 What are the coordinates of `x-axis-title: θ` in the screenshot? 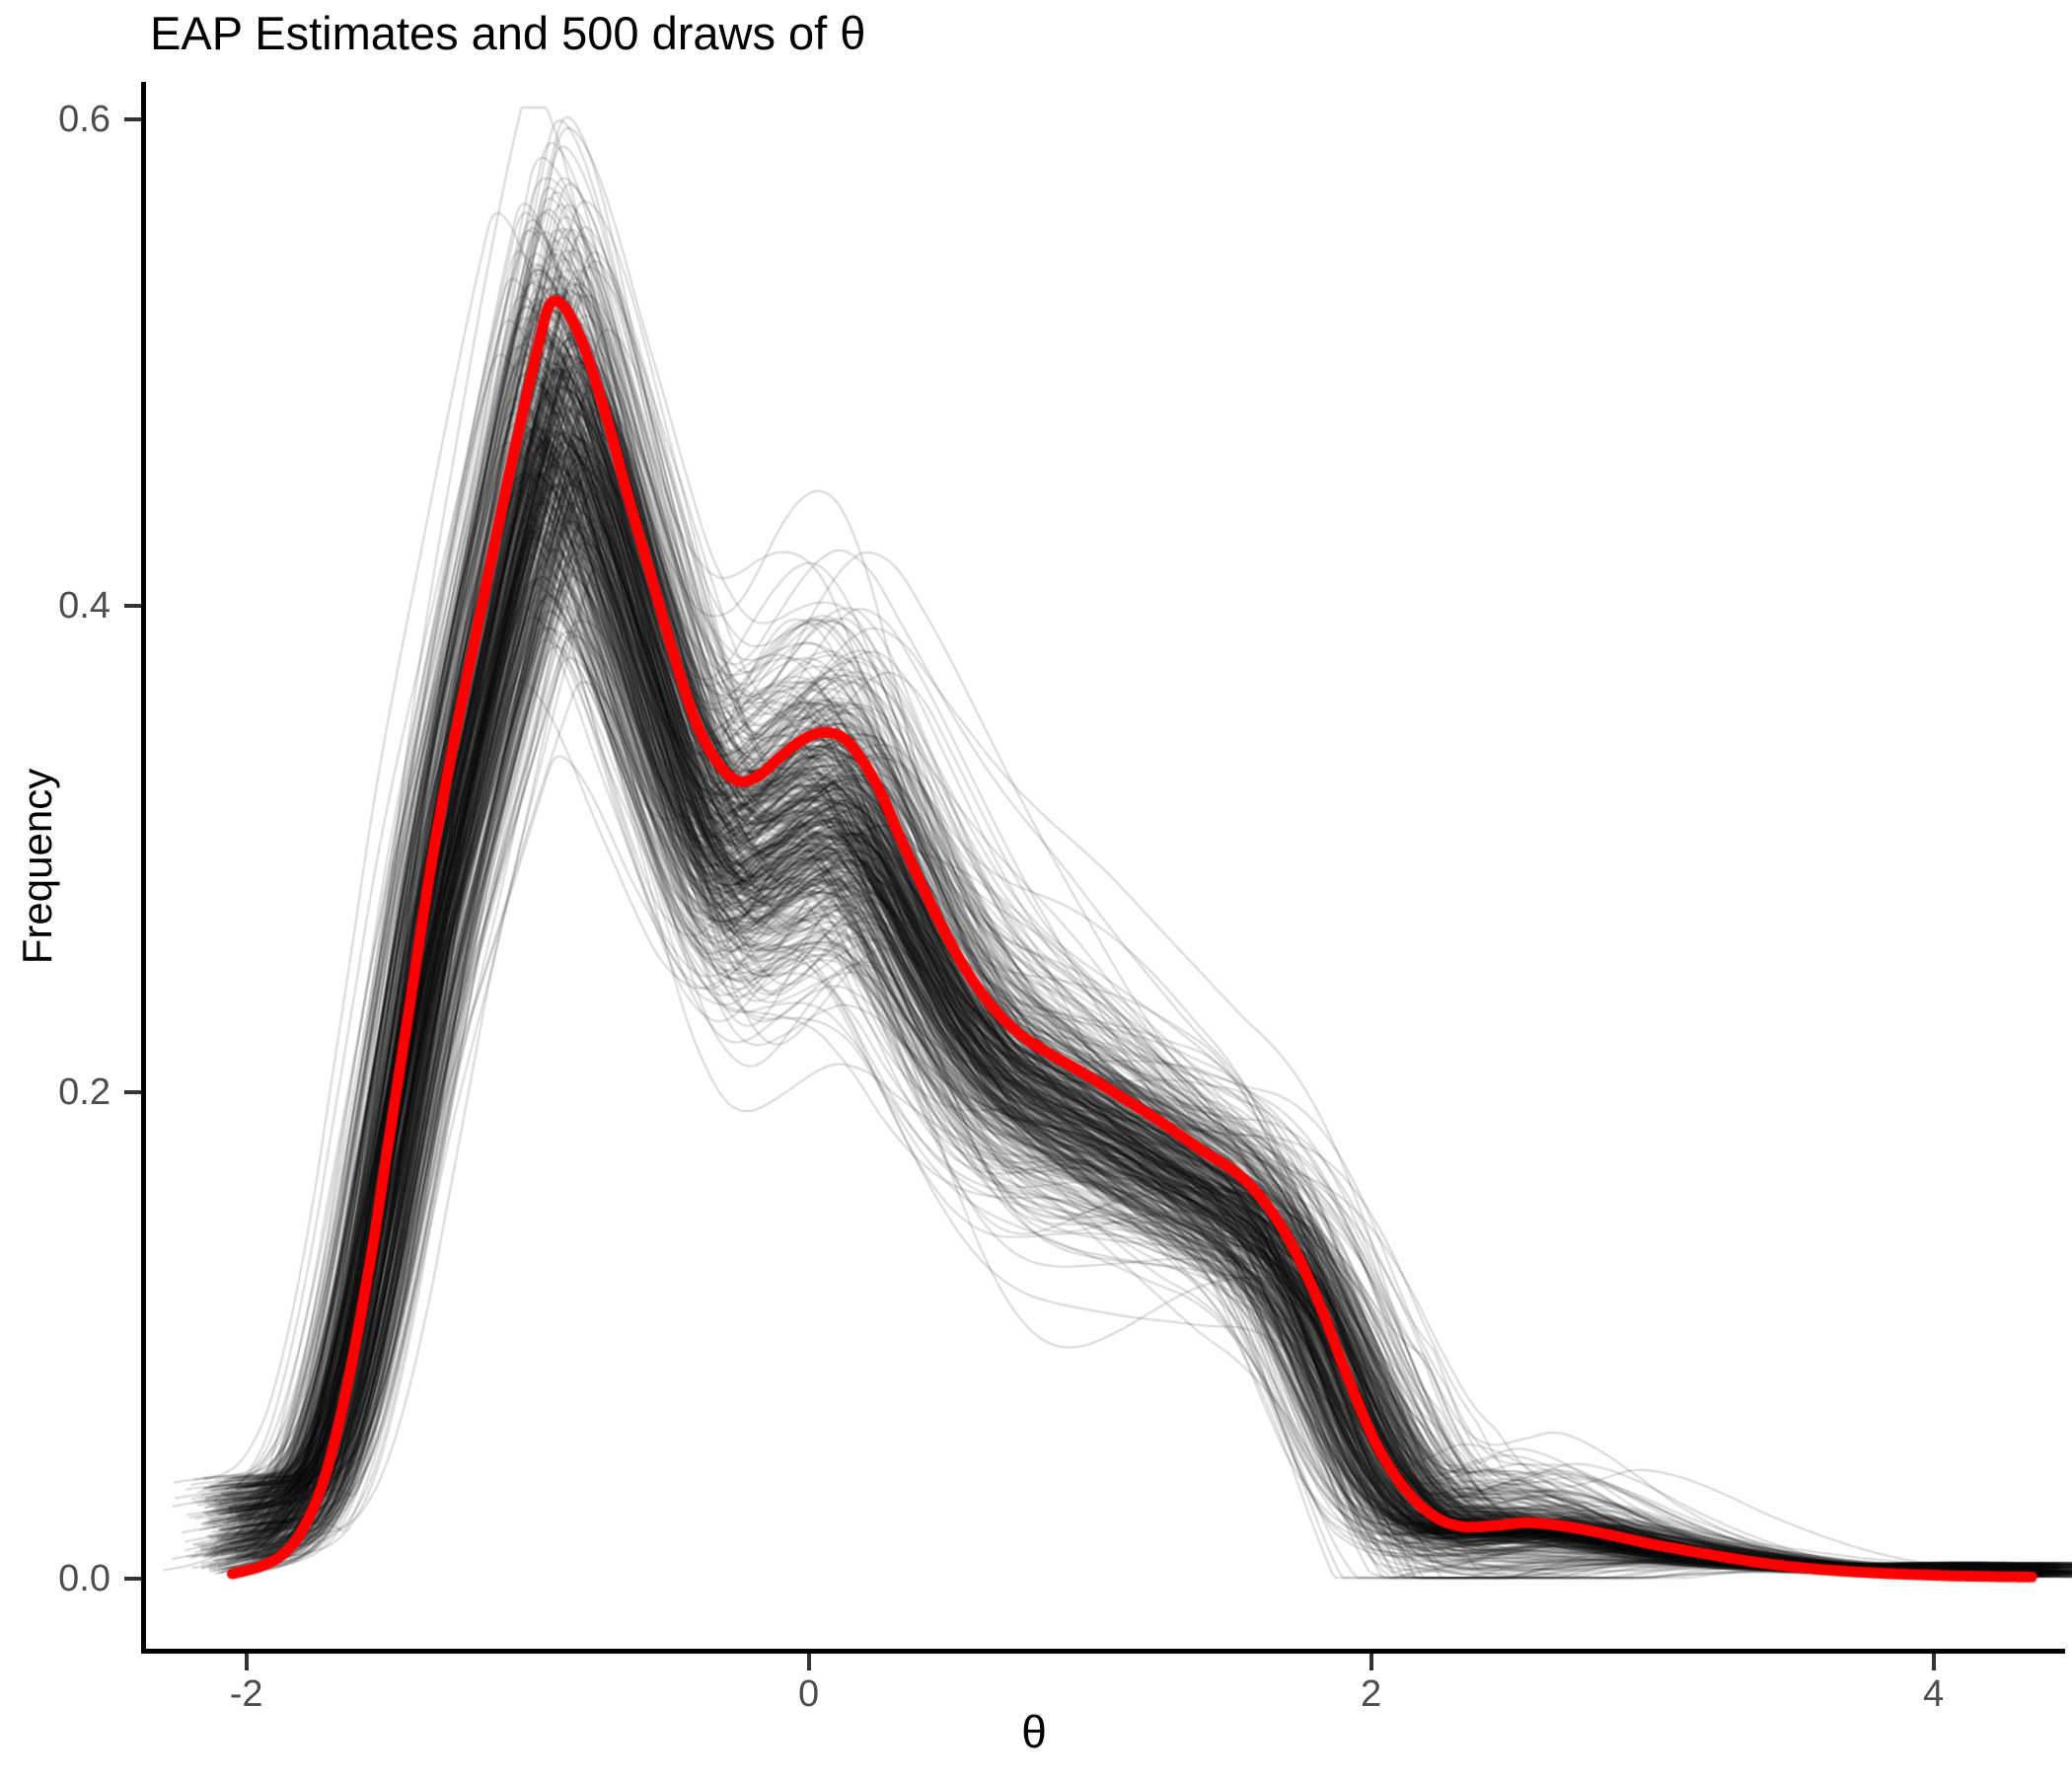 It's located at (1034, 1732).